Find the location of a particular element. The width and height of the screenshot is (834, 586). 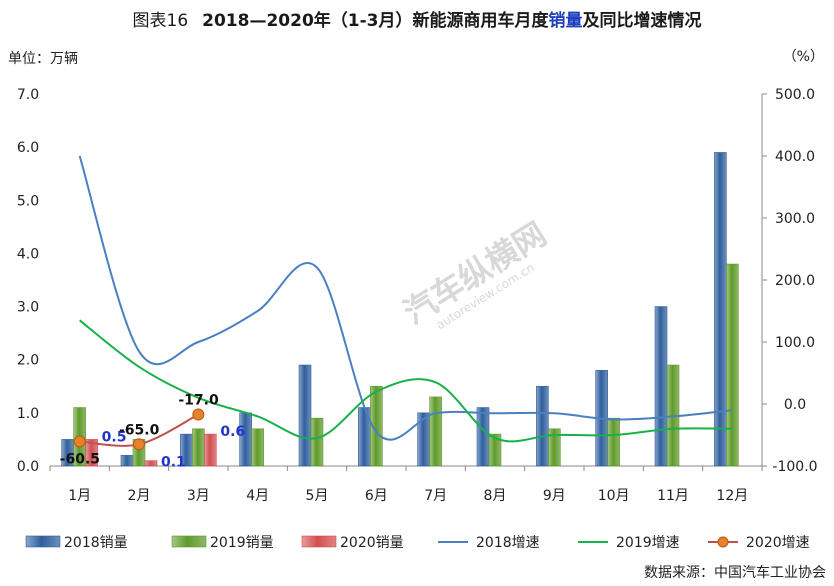

x-tick-label: 1月 is located at coordinates (79, 496).